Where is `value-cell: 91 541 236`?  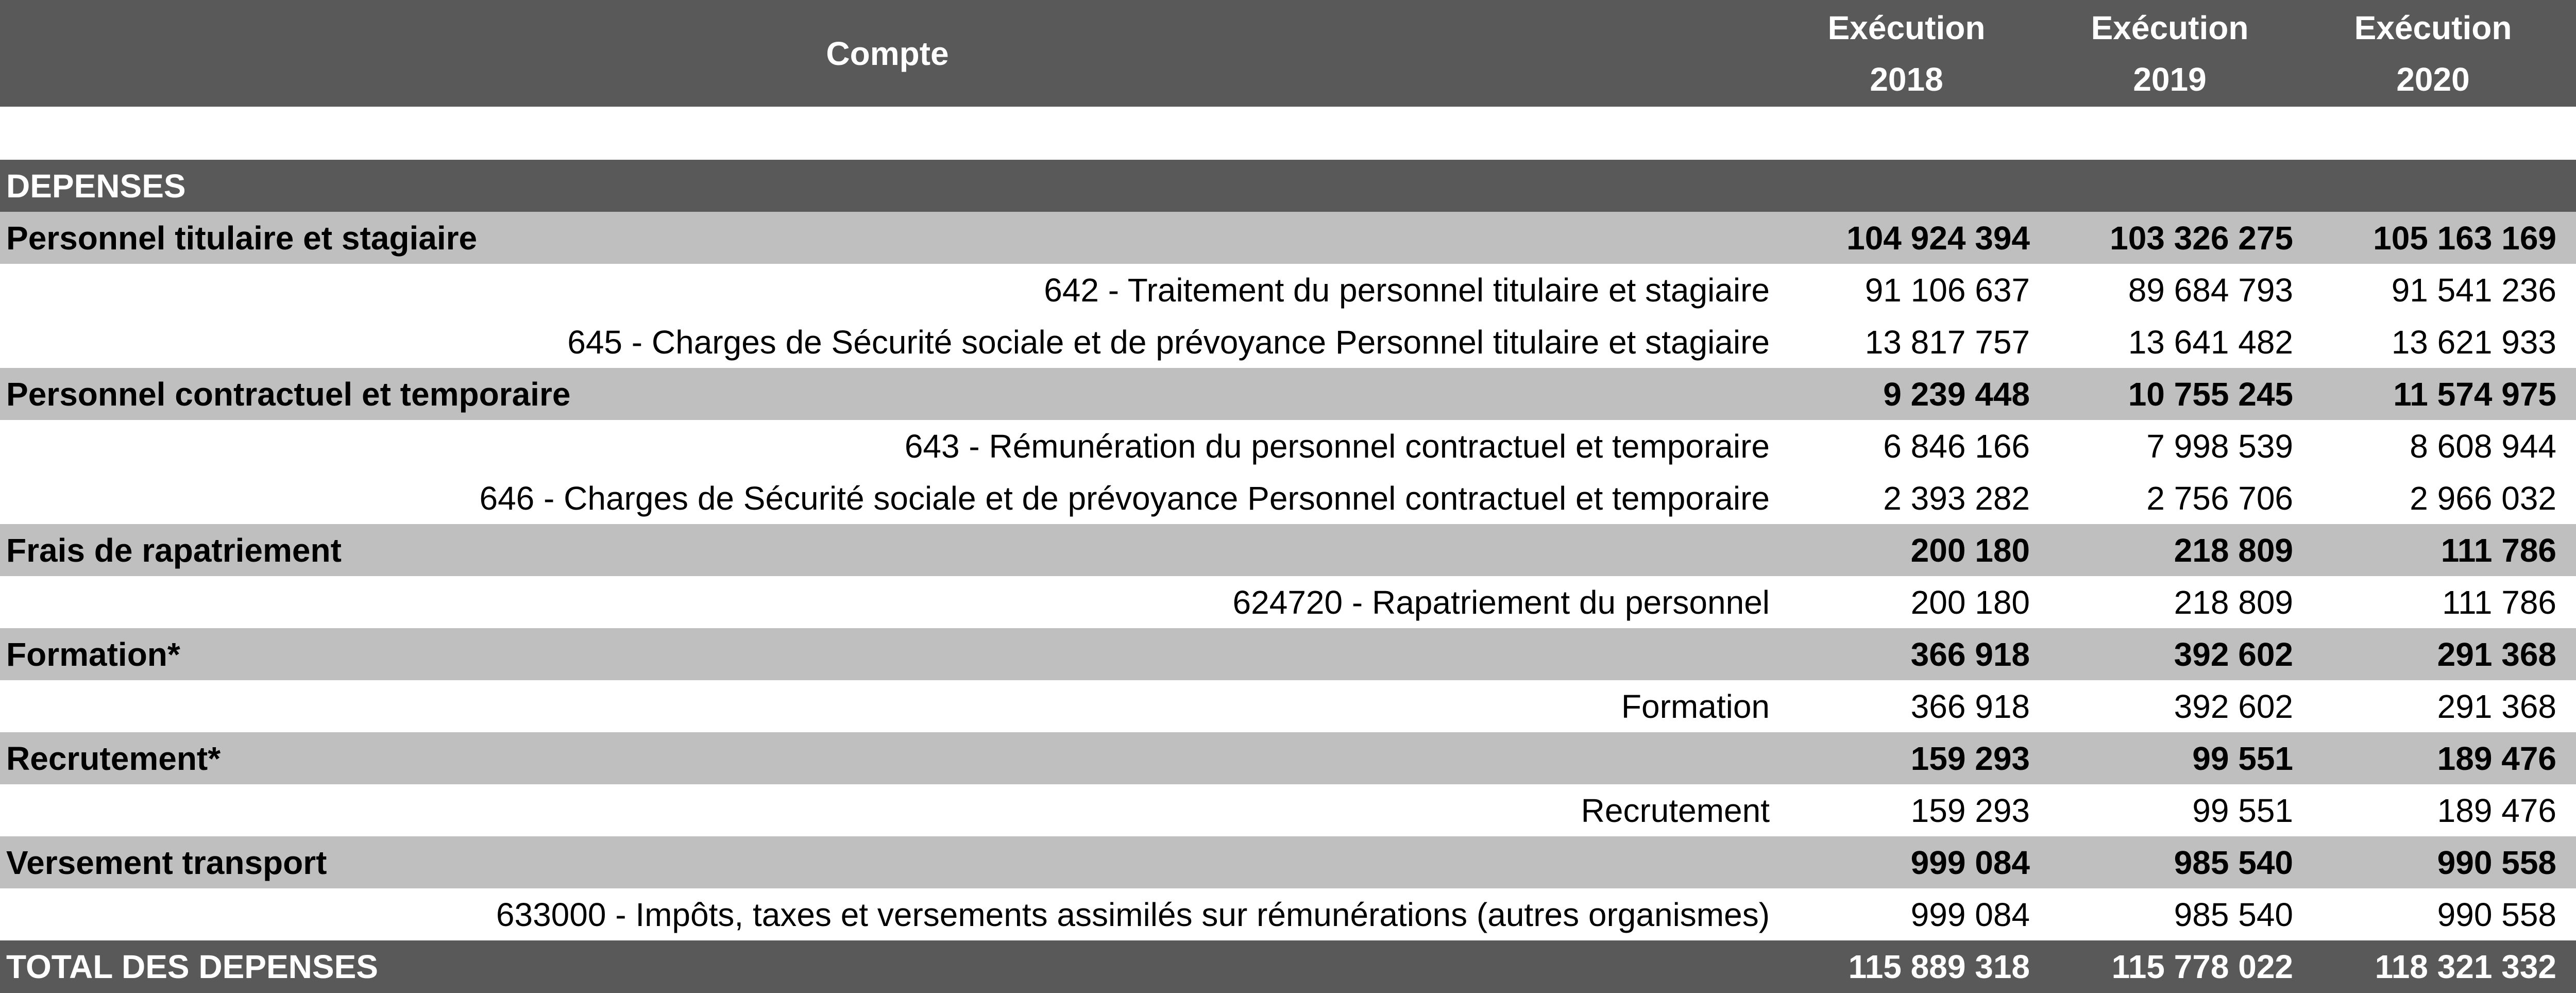 value-cell: 91 541 236 is located at coordinates (2473, 290).